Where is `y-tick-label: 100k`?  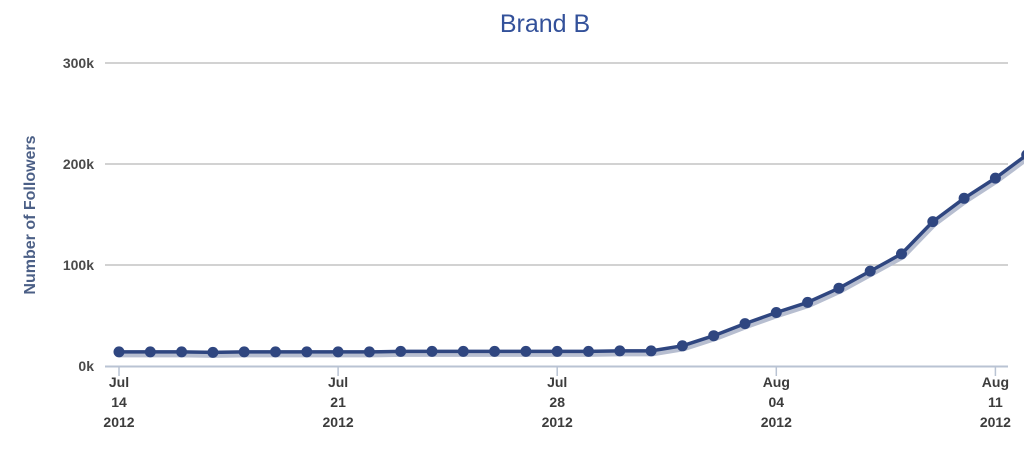 y-tick-label: 100k is located at coordinates (78, 265).